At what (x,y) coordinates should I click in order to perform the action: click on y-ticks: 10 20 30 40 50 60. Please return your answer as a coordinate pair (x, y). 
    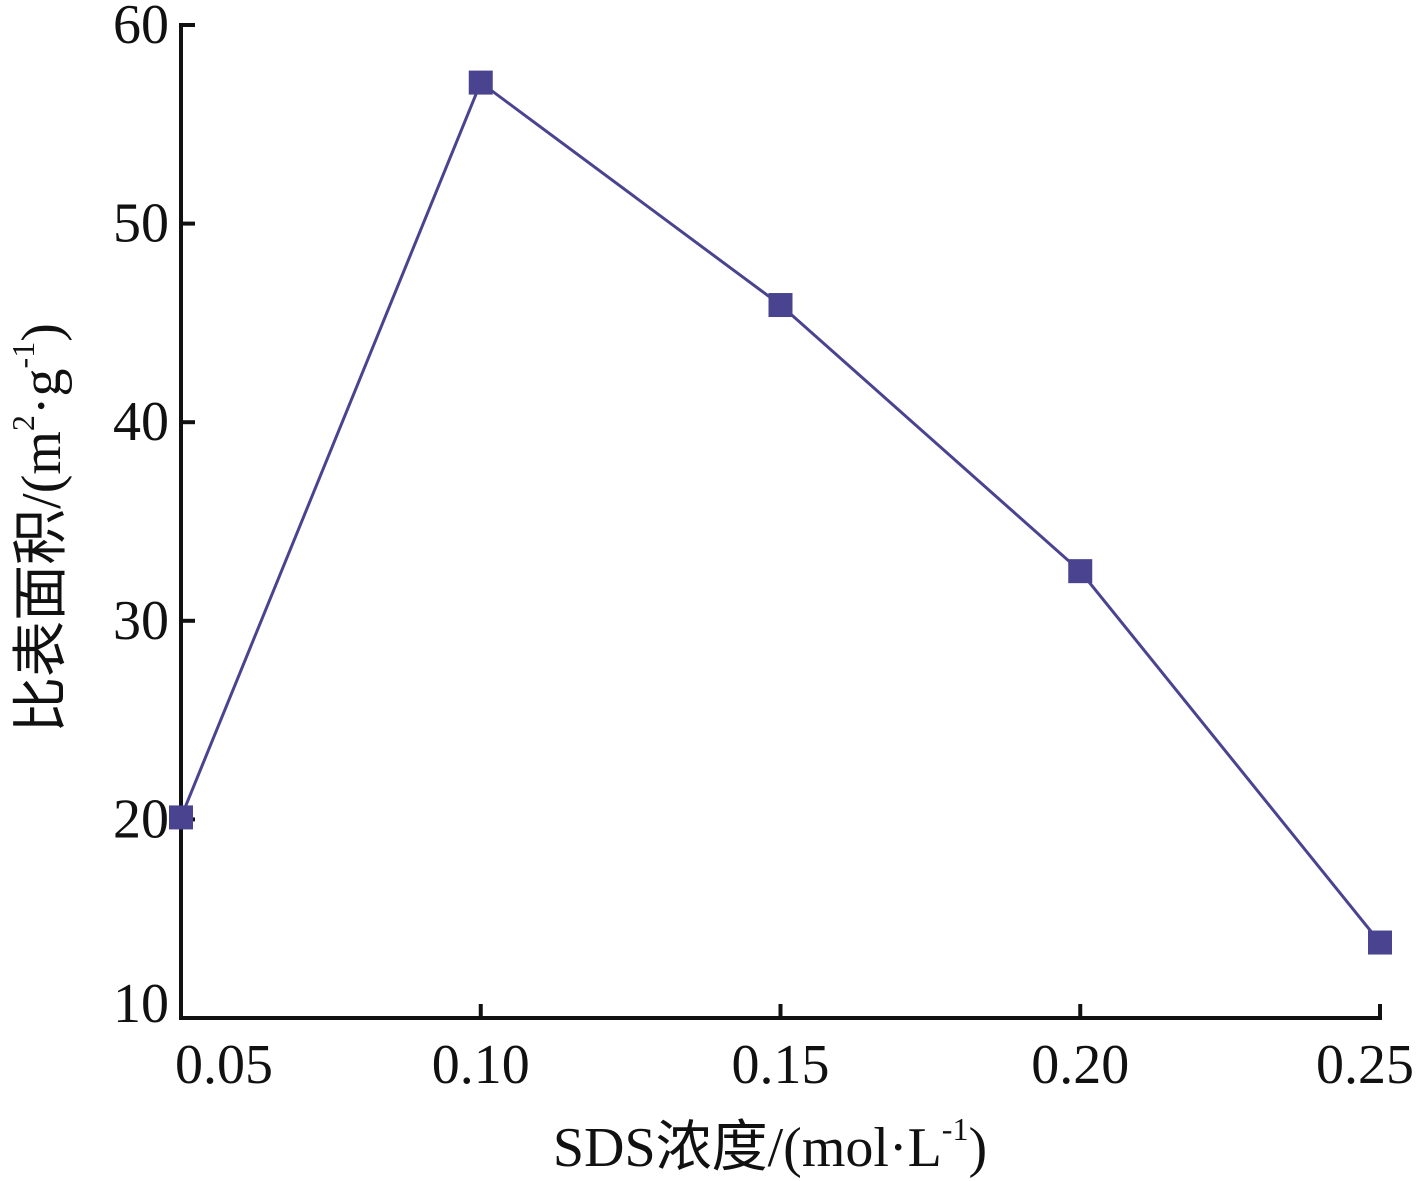
    Looking at the image, I should click on (154, 517).